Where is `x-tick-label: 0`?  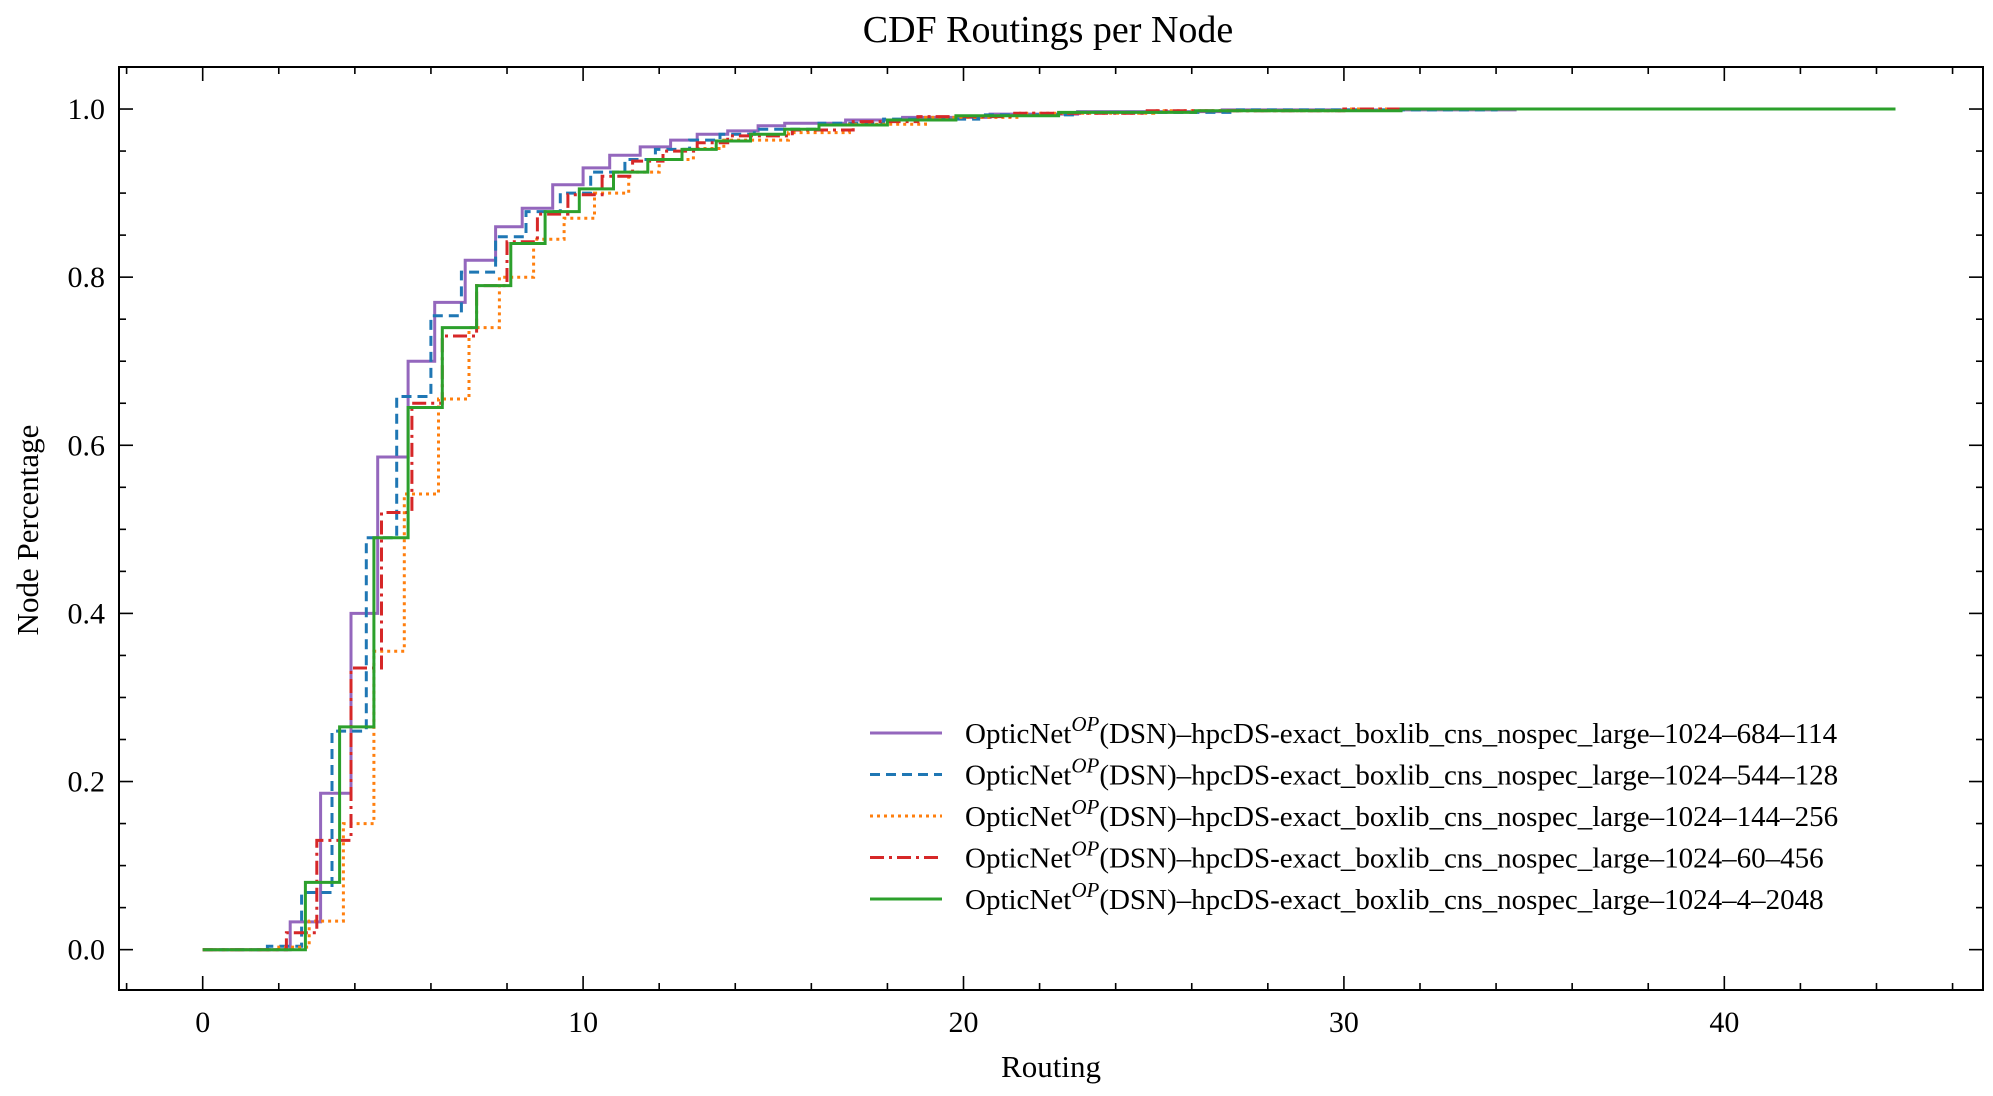
x-tick-label: 0 is located at coordinates (202, 1022).